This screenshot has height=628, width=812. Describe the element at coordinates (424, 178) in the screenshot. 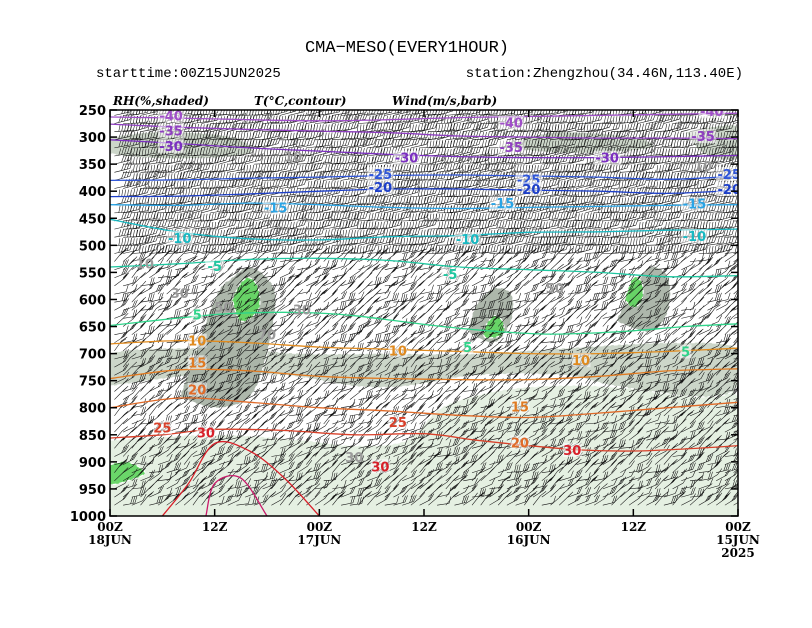

I see `temp-contour-m25` at that location.